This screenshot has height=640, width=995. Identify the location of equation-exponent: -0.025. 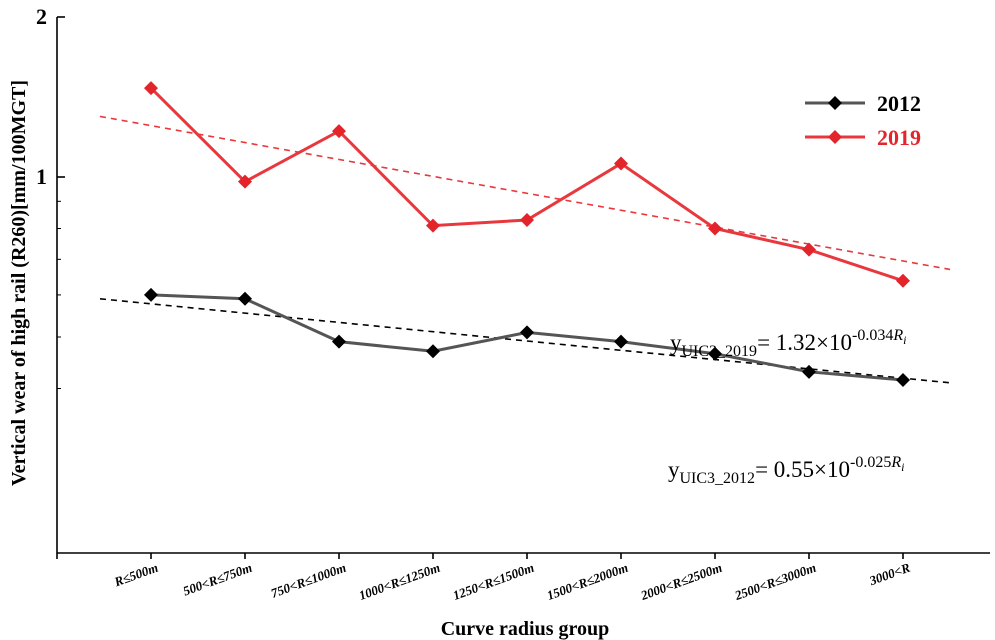
(870, 462).